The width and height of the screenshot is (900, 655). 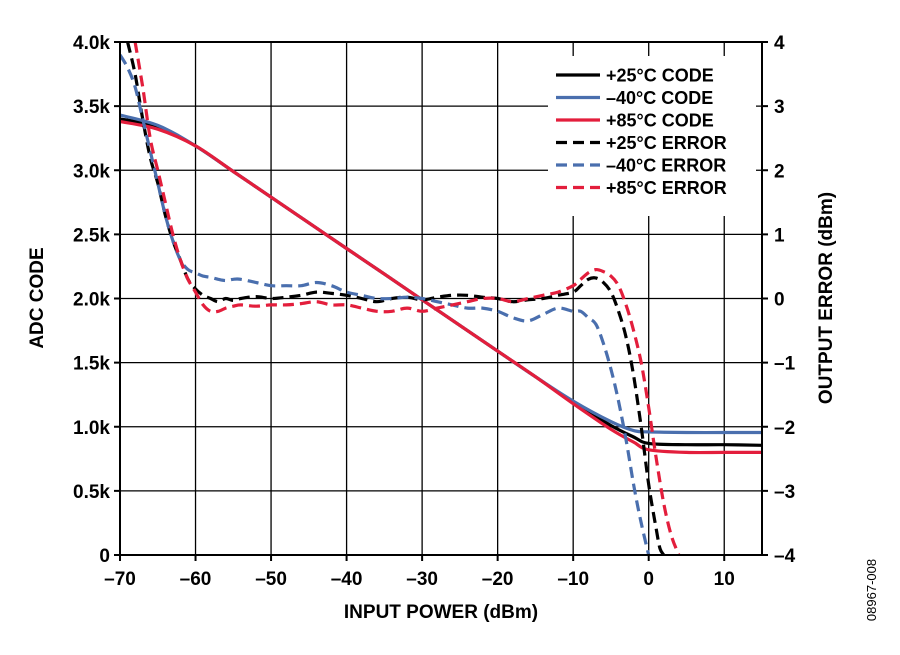 What do you see at coordinates (785, 556) in the screenshot?
I see `y2-tick-label: –4` at bounding box center [785, 556].